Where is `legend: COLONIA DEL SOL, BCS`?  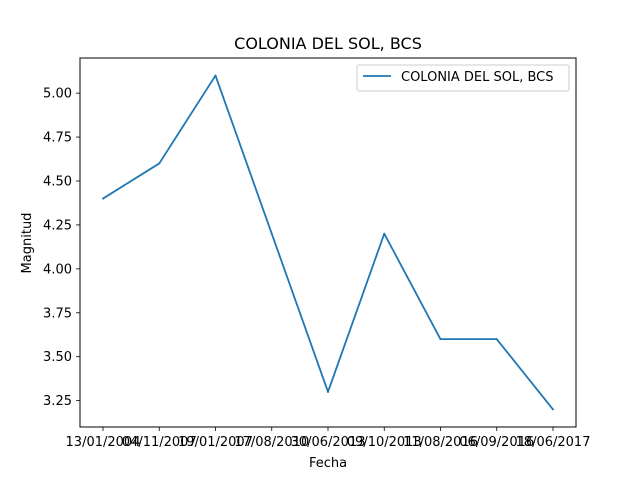 legend: COLONIA DEL SOL, BCS is located at coordinates (463, 78).